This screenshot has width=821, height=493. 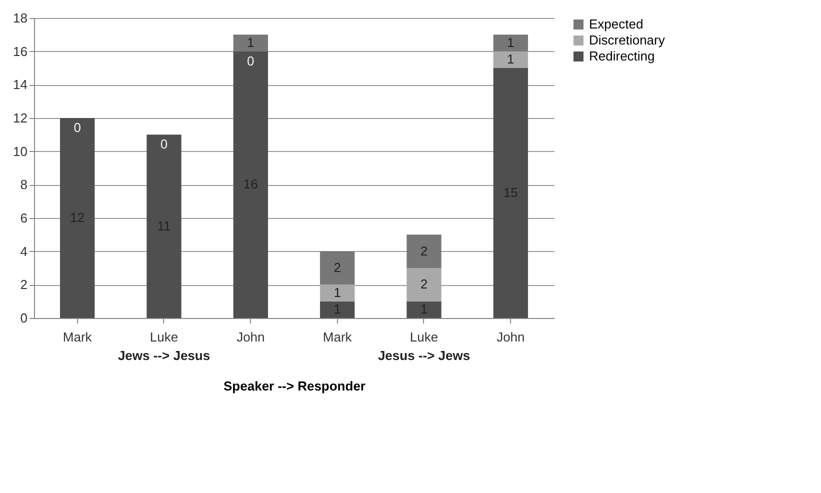 I want to click on y-tick-label: 16, so click(x=20, y=51).